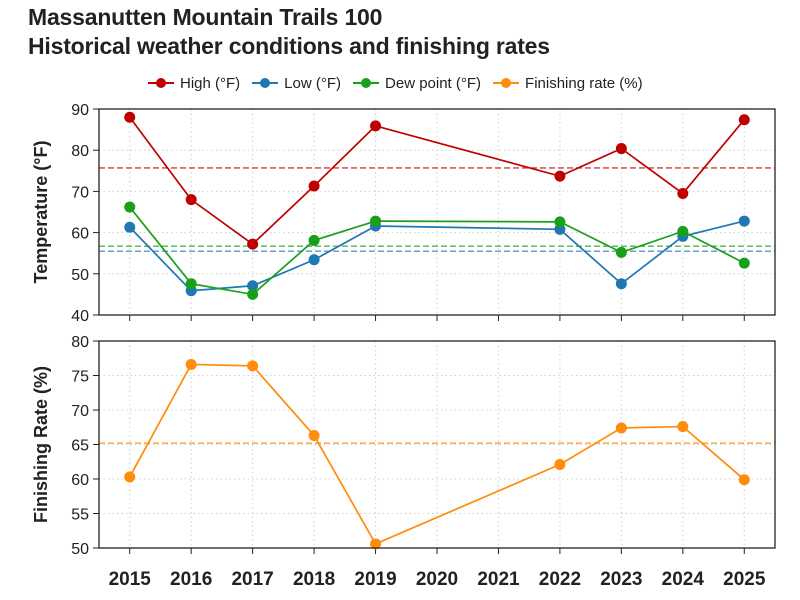 The width and height of the screenshot is (800, 600). Describe the element at coordinates (506, 83) in the screenshot. I see `legend-swatch-finishing-rate` at that location.